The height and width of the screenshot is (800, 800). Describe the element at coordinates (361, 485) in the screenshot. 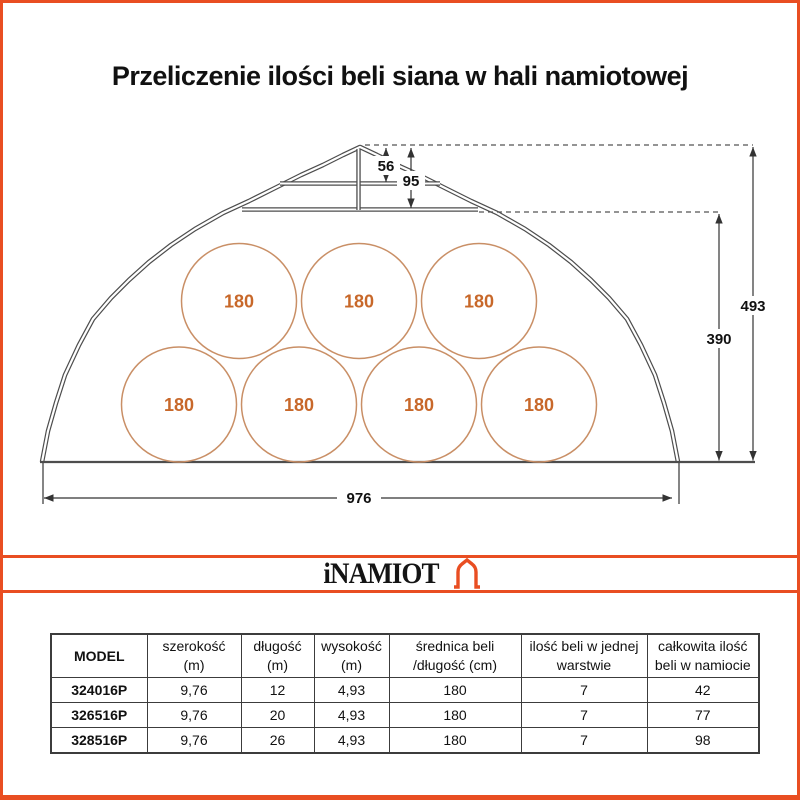

I see `dimension-total-width: 976` at that location.